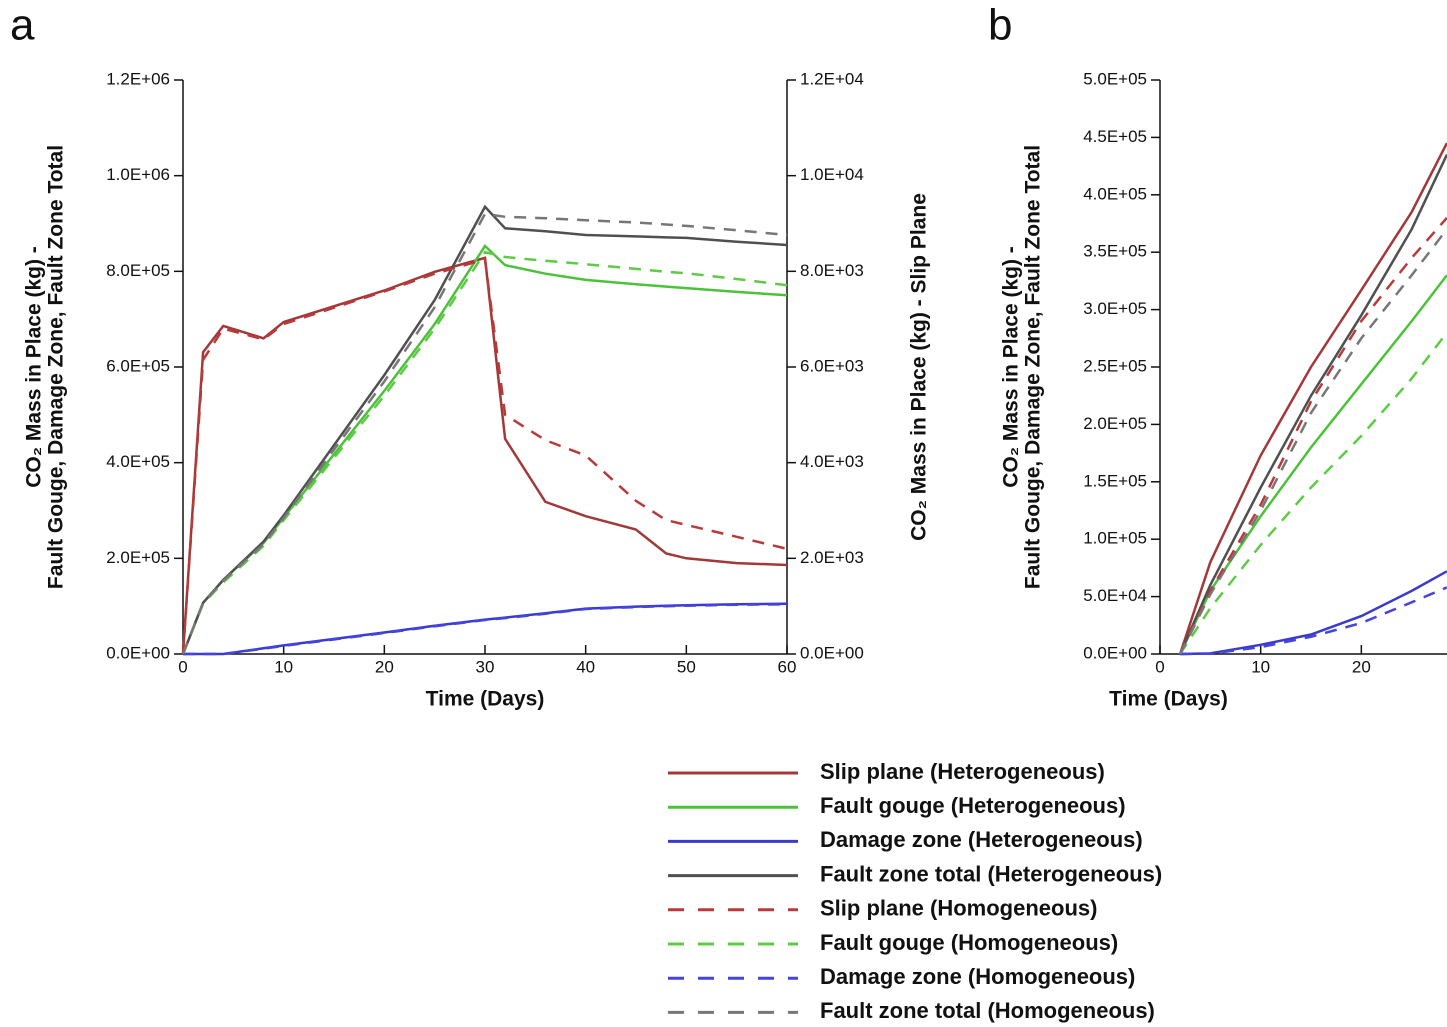 This screenshot has height=1027, width=1447. I want to click on y-tick-label: 3.0E+05, so click(1115, 308).